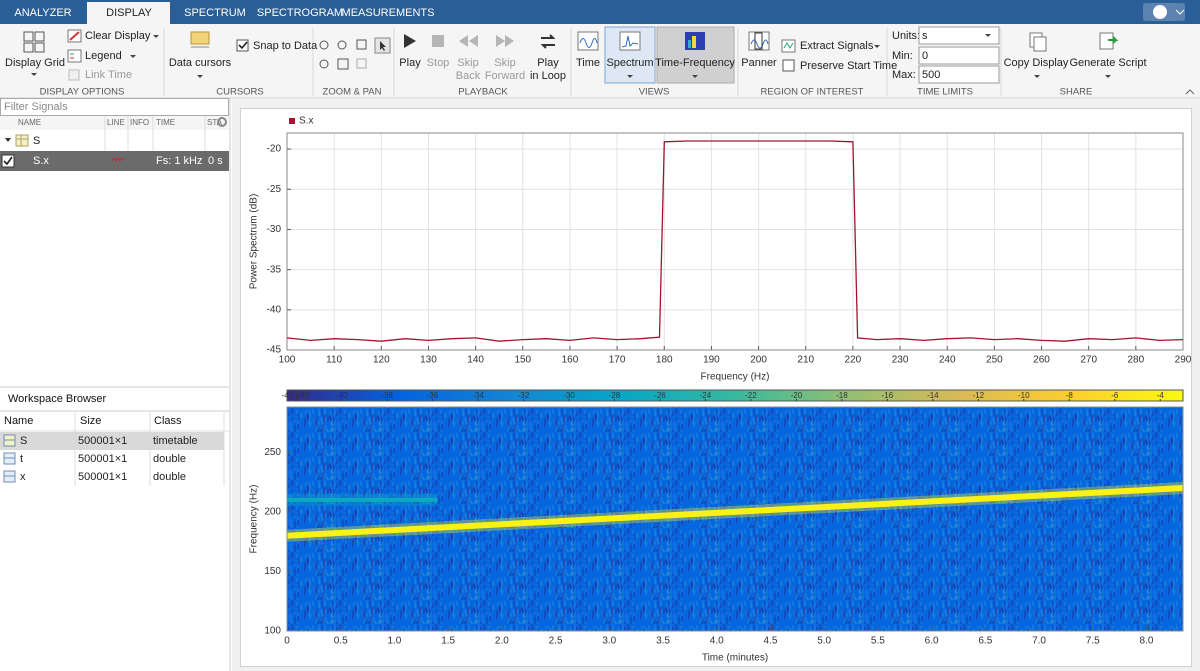 The height and width of the screenshot is (671, 1200). I want to click on collapse-toolstrip, so click(1190, 92).